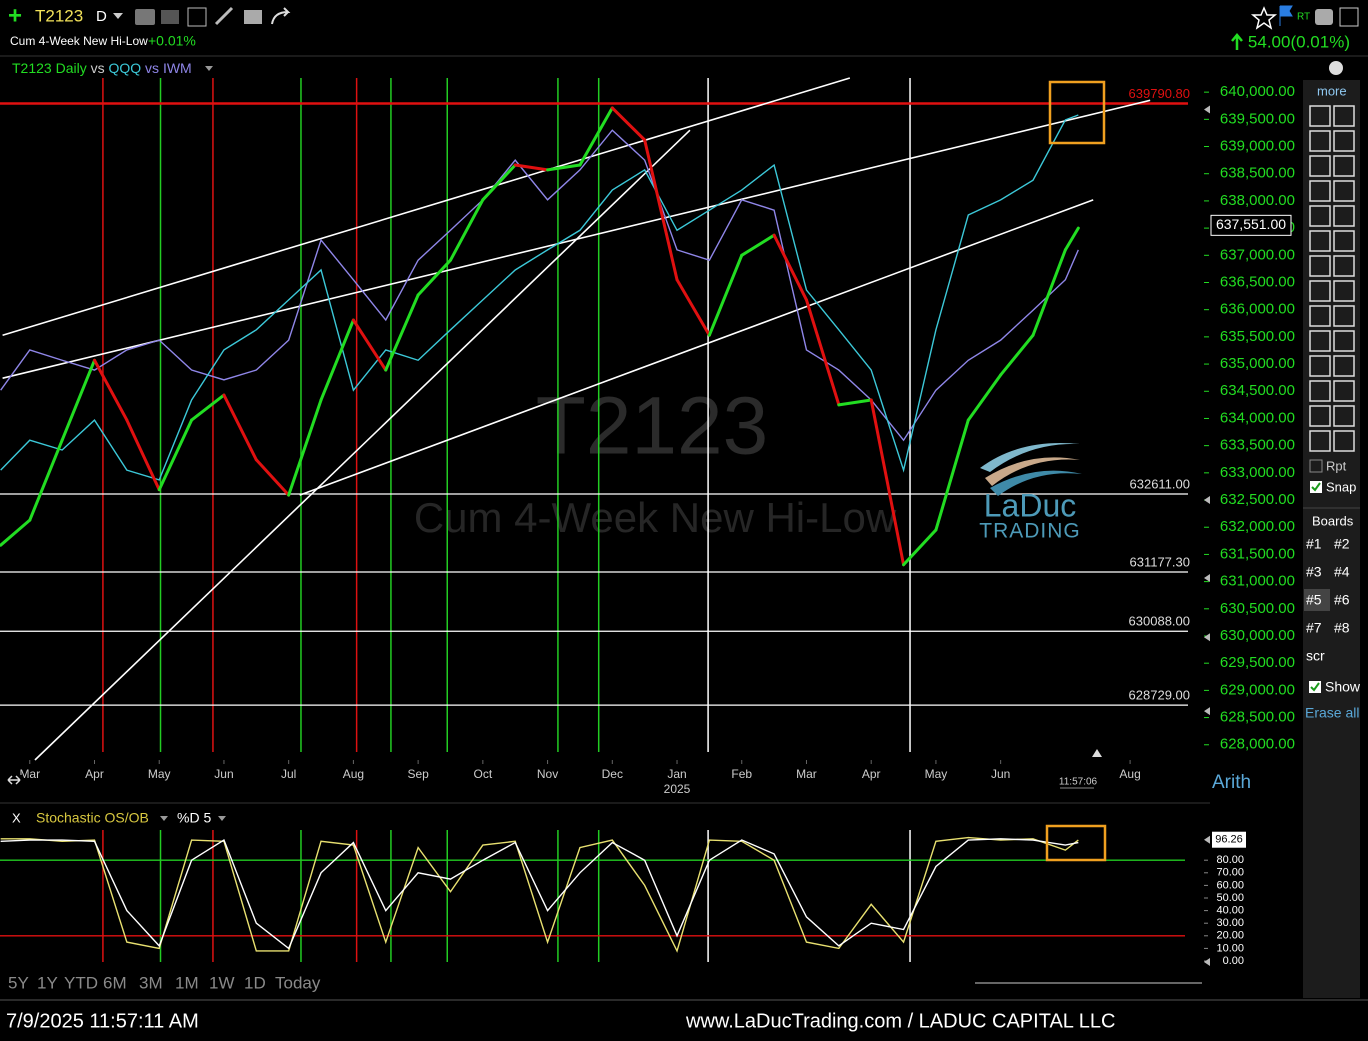 The height and width of the screenshot is (1041, 1368). What do you see at coordinates (1332, 713) in the screenshot?
I see `erase-all: Erase all` at bounding box center [1332, 713].